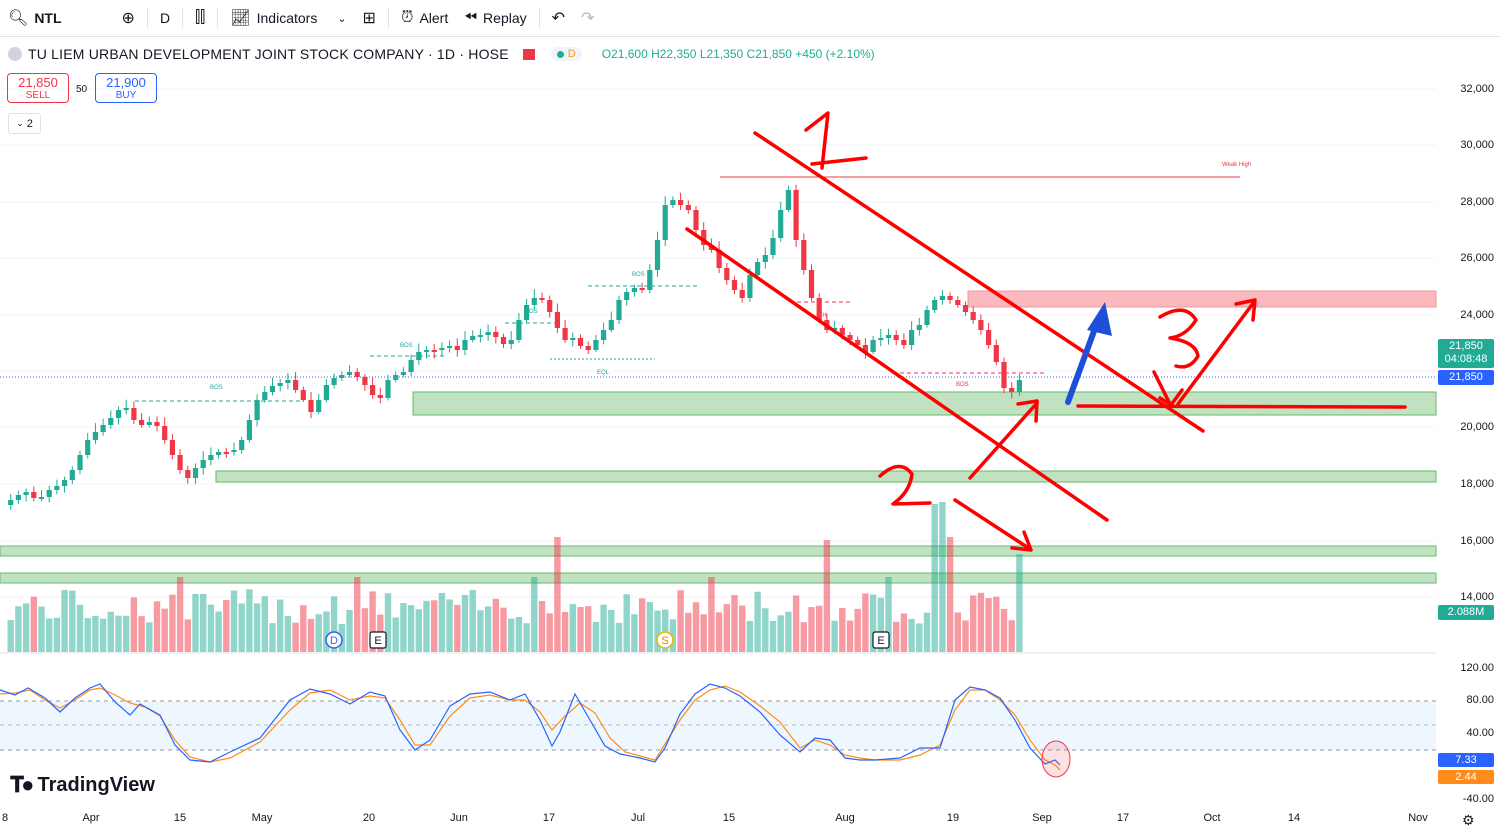 The width and height of the screenshot is (1500, 832). I want to click on status-dot-icon, so click(560, 54).